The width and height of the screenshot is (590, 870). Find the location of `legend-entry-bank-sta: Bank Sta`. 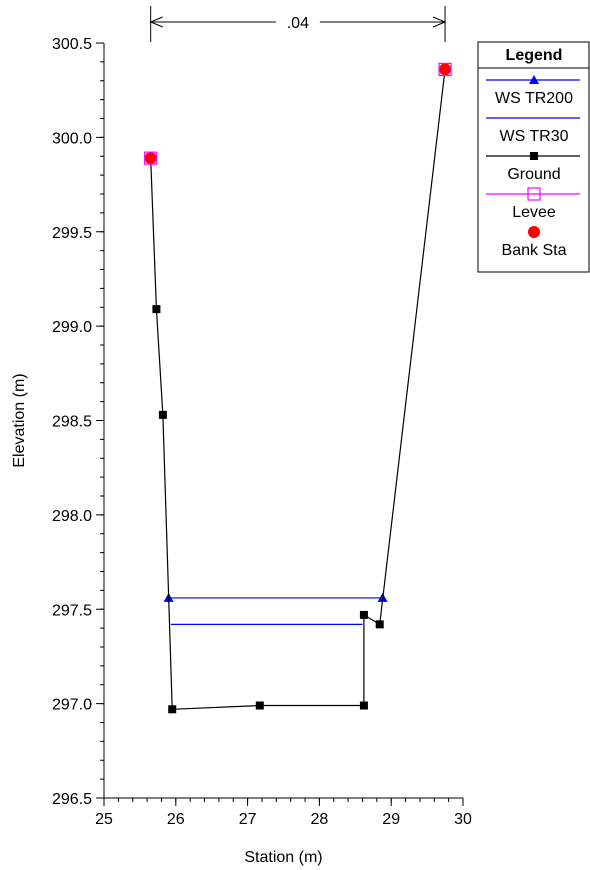

legend-entry-bank-sta: Bank Sta is located at coordinates (534, 242).